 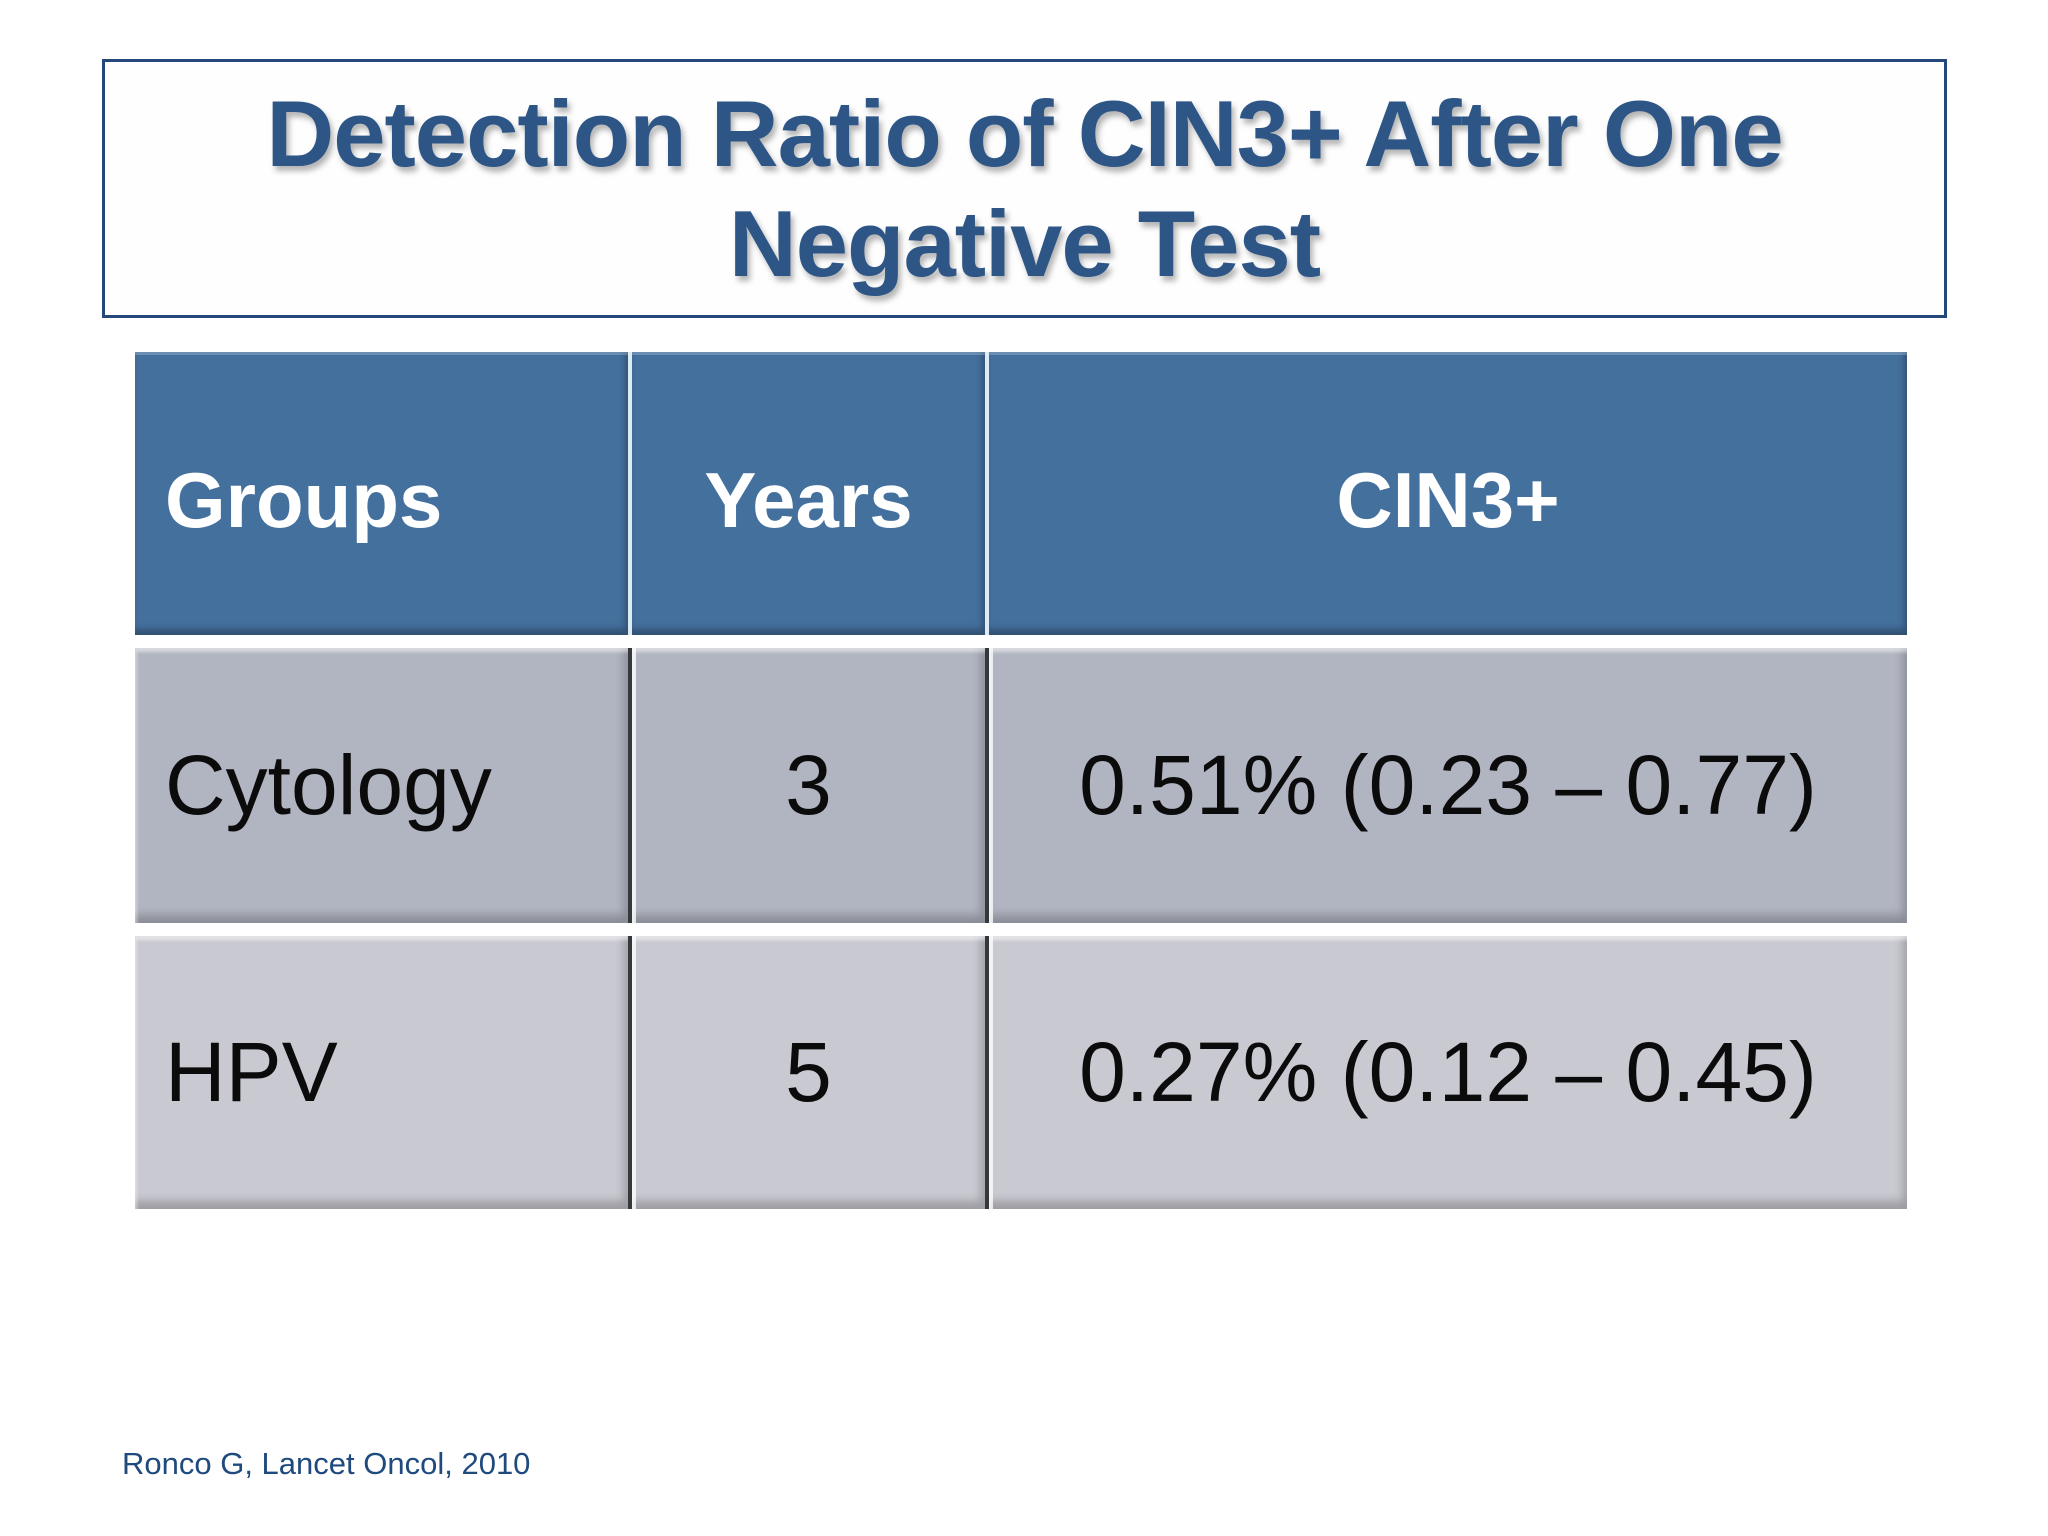 What do you see at coordinates (806, 785) in the screenshot?
I see `table-row-cytology-years: 3` at bounding box center [806, 785].